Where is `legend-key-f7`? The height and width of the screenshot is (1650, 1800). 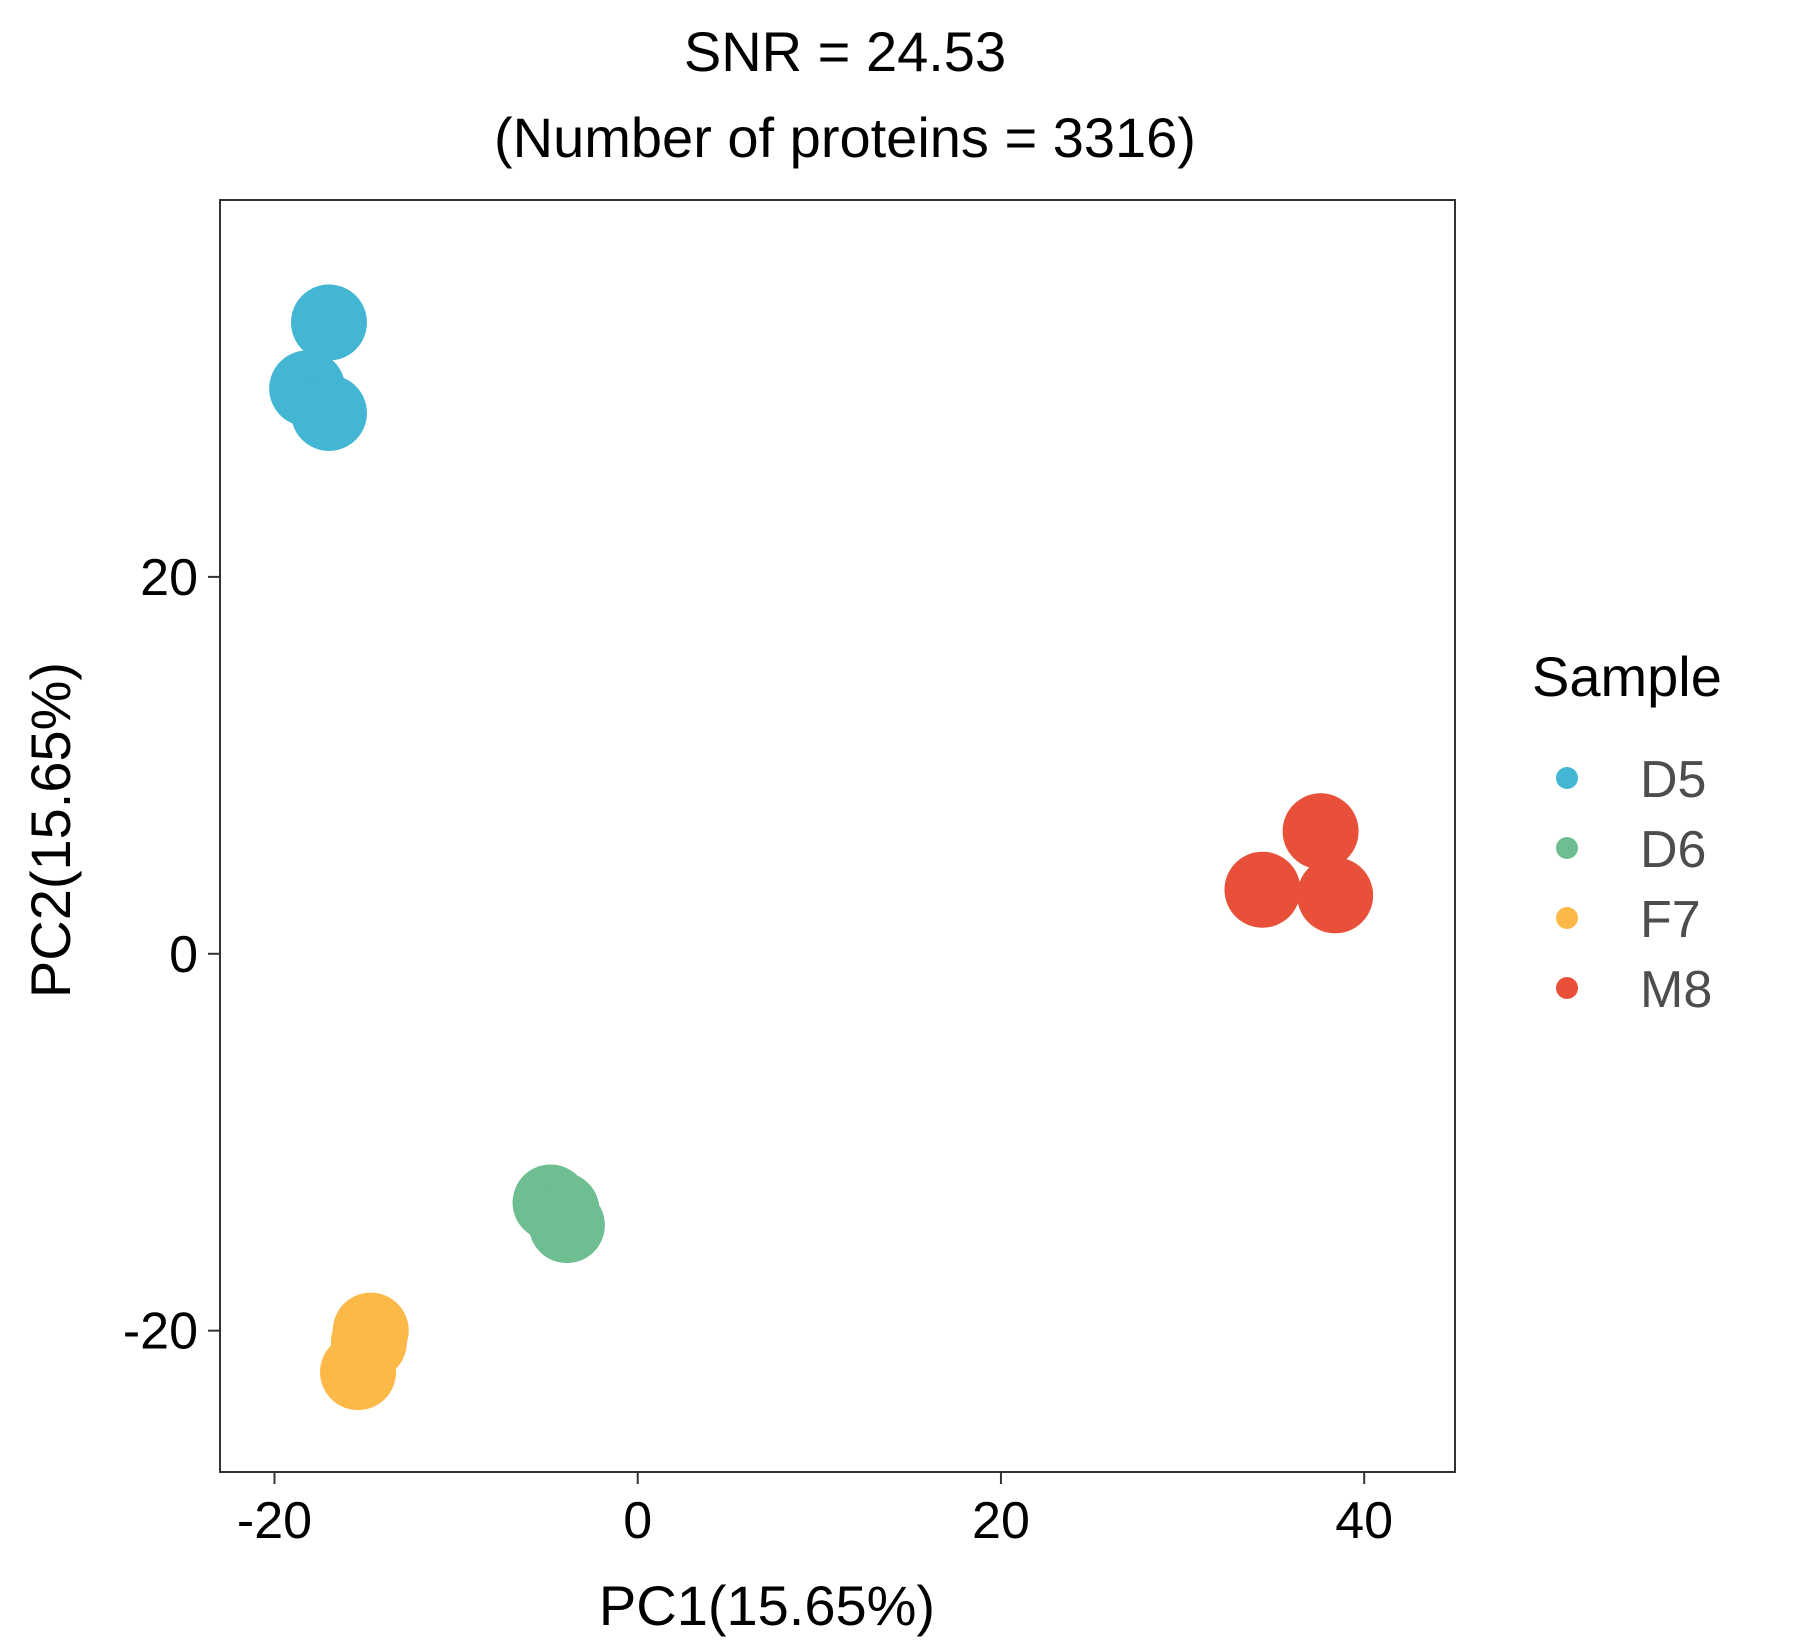
legend-key-f7 is located at coordinates (1567, 918).